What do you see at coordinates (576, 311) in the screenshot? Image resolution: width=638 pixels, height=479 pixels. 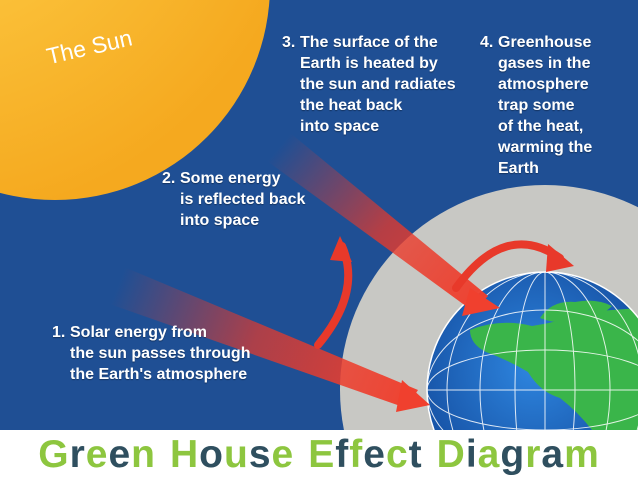 I see `landmass-north` at bounding box center [576, 311].